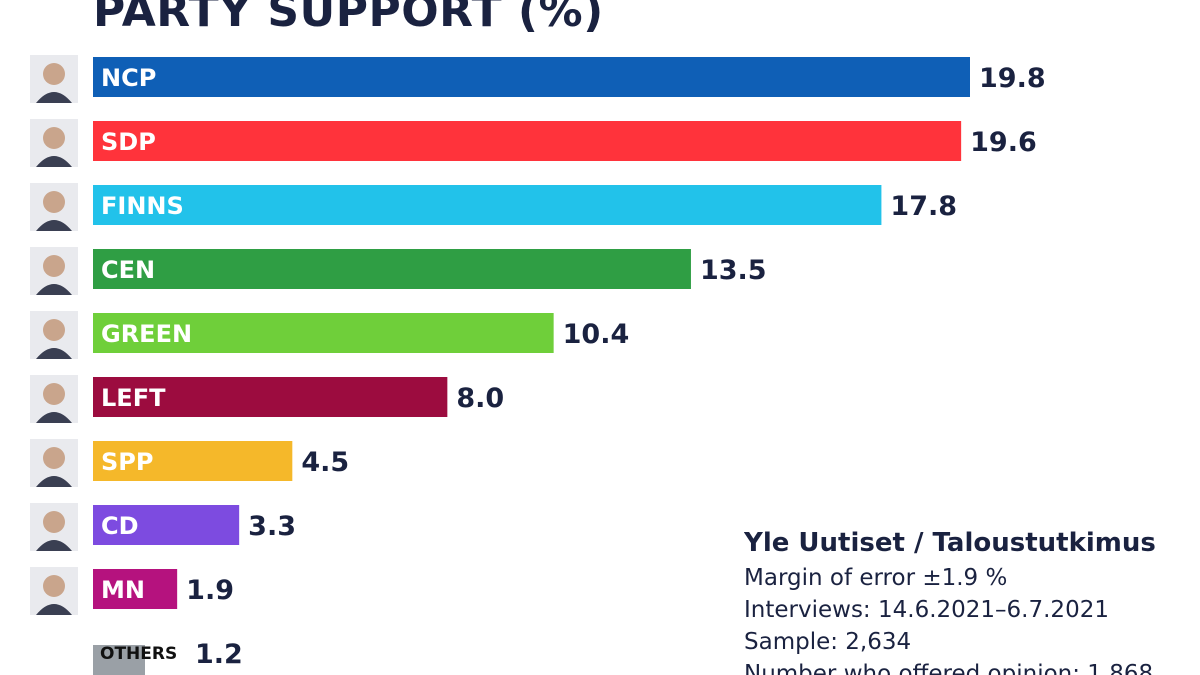 The width and height of the screenshot is (1200, 675). What do you see at coordinates (123, 590) in the screenshot?
I see `bar-label-mn: MN` at bounding box center [123, 590].